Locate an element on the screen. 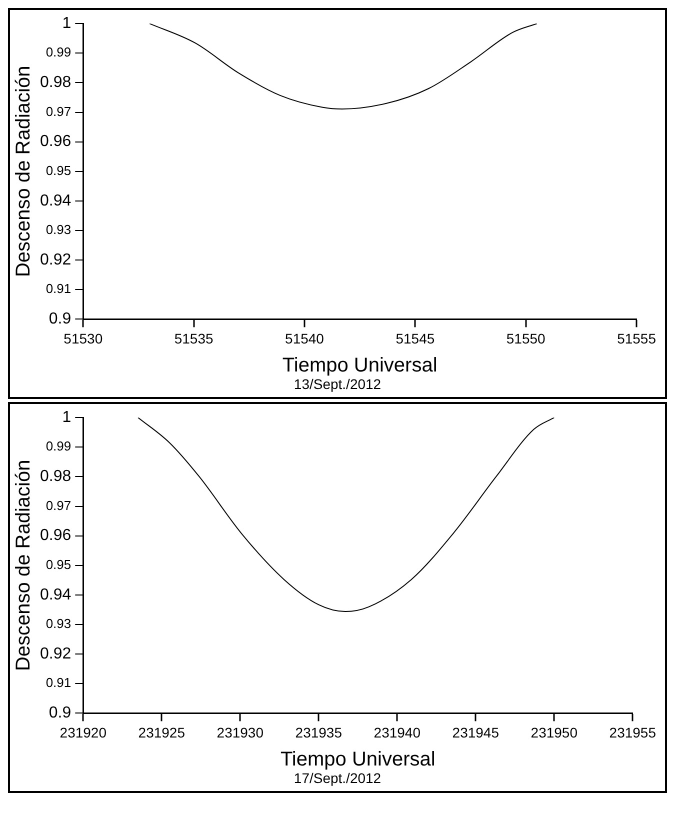  x-tick-label: 51540 is located at coordinates (304, 338).